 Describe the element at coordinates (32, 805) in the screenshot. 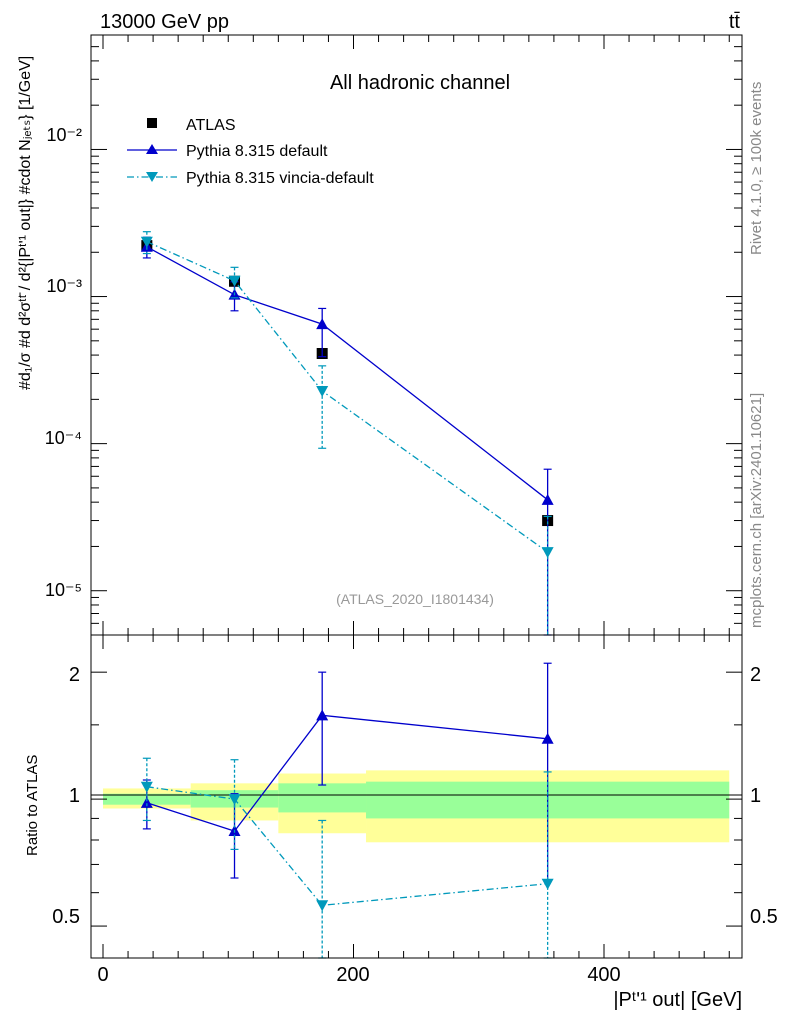

I see `ratio-y-axis-label: Ratio to ATLAS` at that location.